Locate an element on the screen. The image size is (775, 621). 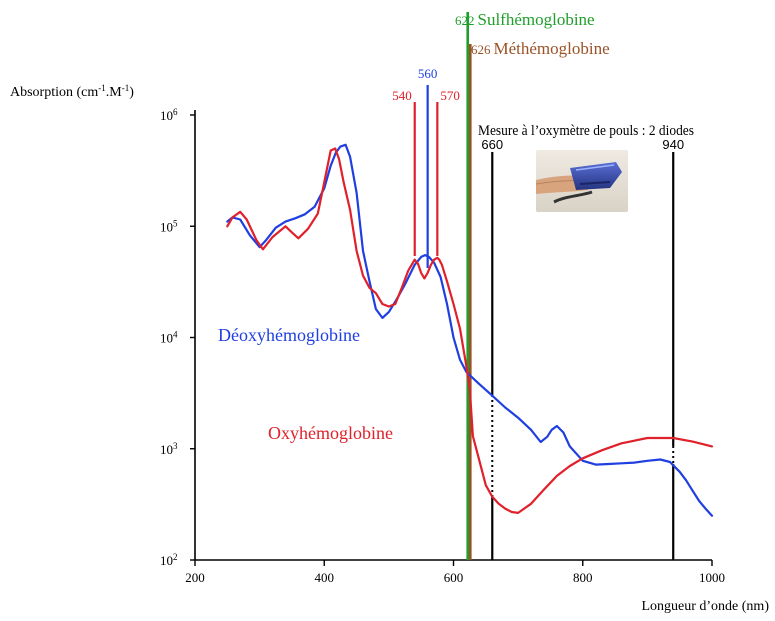
y-axis-label: Absorption (cm-1.M-1) is located at coordinates (72, 91).